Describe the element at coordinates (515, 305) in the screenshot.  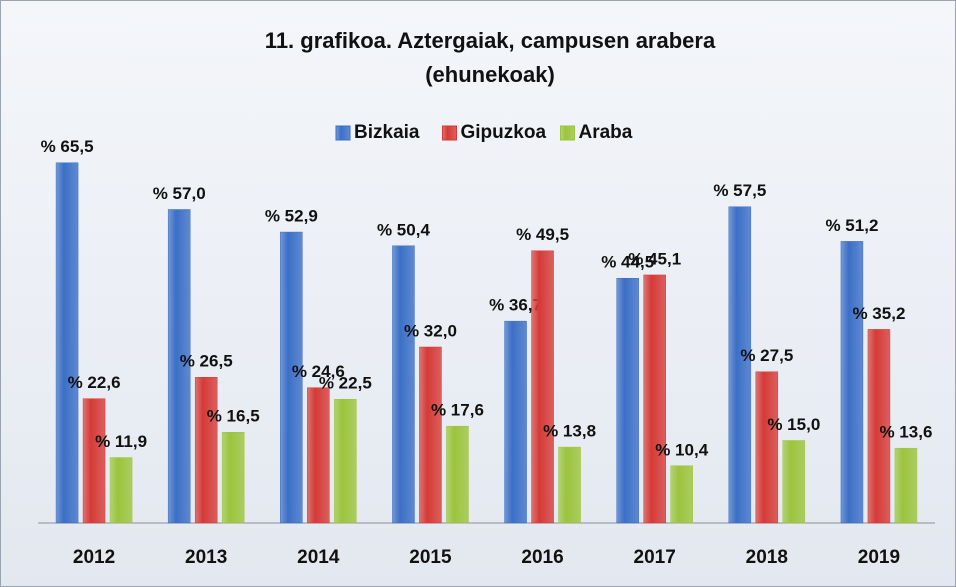
I see `value-label: % 36,7` at that location.